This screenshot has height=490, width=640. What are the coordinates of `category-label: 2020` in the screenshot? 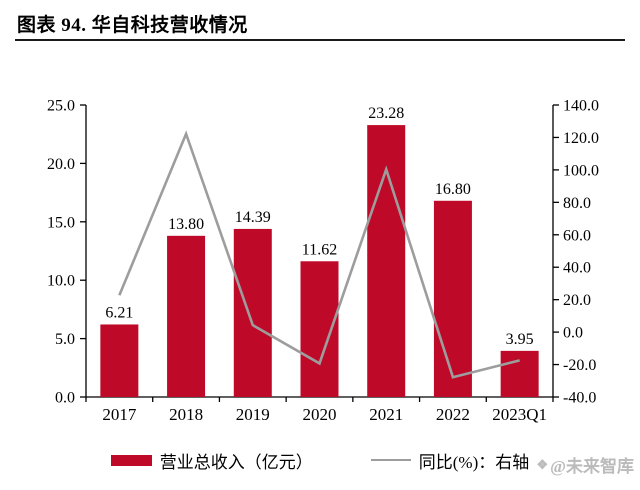 It's located at (320, 414).